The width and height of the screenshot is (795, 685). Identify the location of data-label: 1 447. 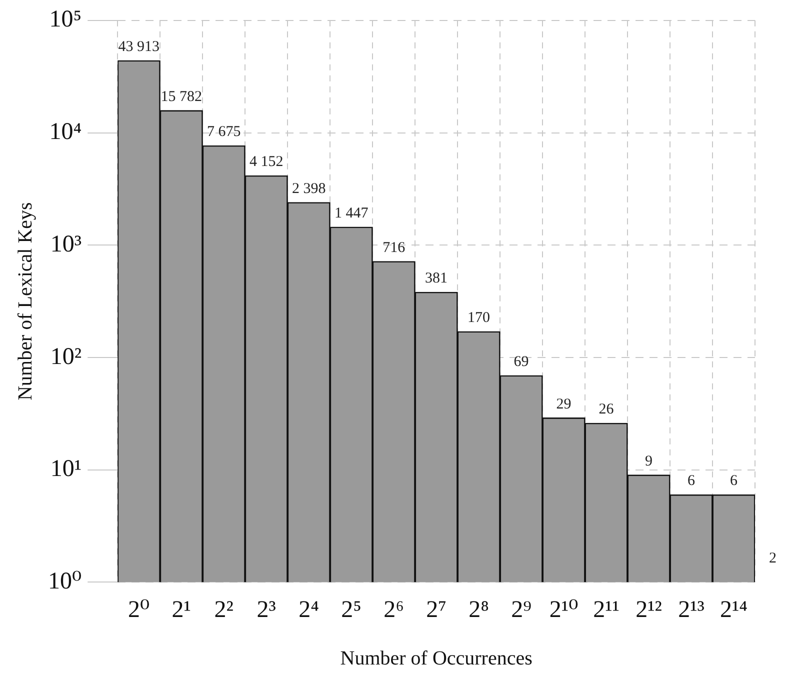
(351, 214).